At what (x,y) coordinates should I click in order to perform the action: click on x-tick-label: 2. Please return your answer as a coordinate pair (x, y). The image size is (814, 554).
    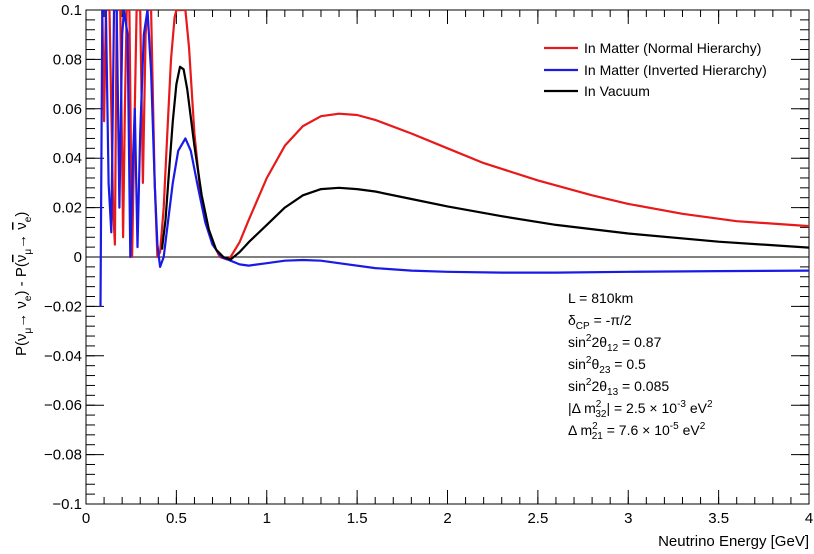
    Looking at the image, I should click on (447, 518).